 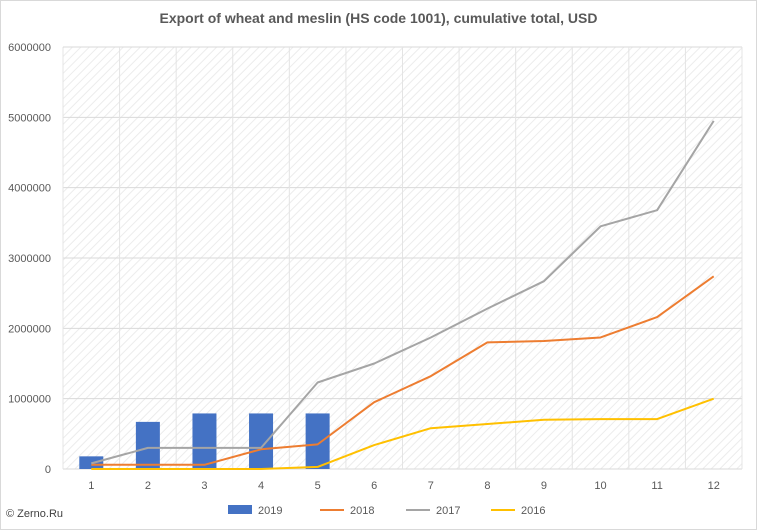 I want to click on legend-label-2019: 2019, so click(x=270, y=511).